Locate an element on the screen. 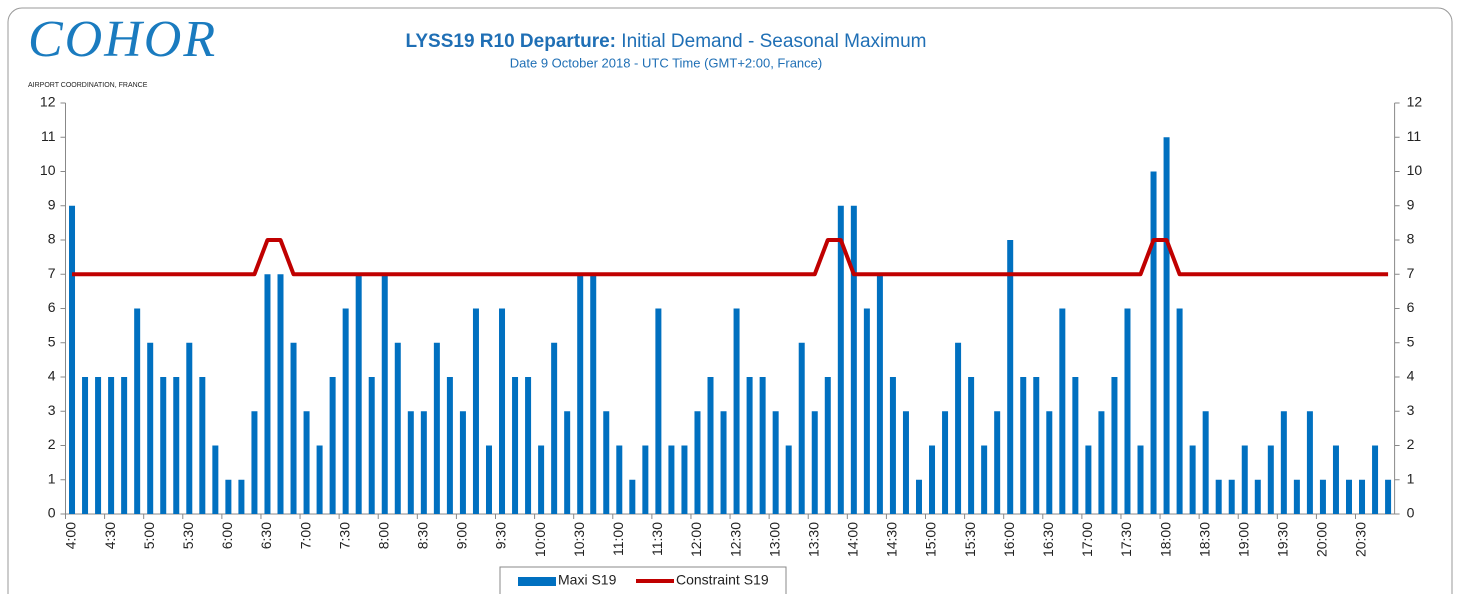 The height and width of the screenshot is (599, 1460). x-tick-label: 13:30 is located at coordinates (813, 539).